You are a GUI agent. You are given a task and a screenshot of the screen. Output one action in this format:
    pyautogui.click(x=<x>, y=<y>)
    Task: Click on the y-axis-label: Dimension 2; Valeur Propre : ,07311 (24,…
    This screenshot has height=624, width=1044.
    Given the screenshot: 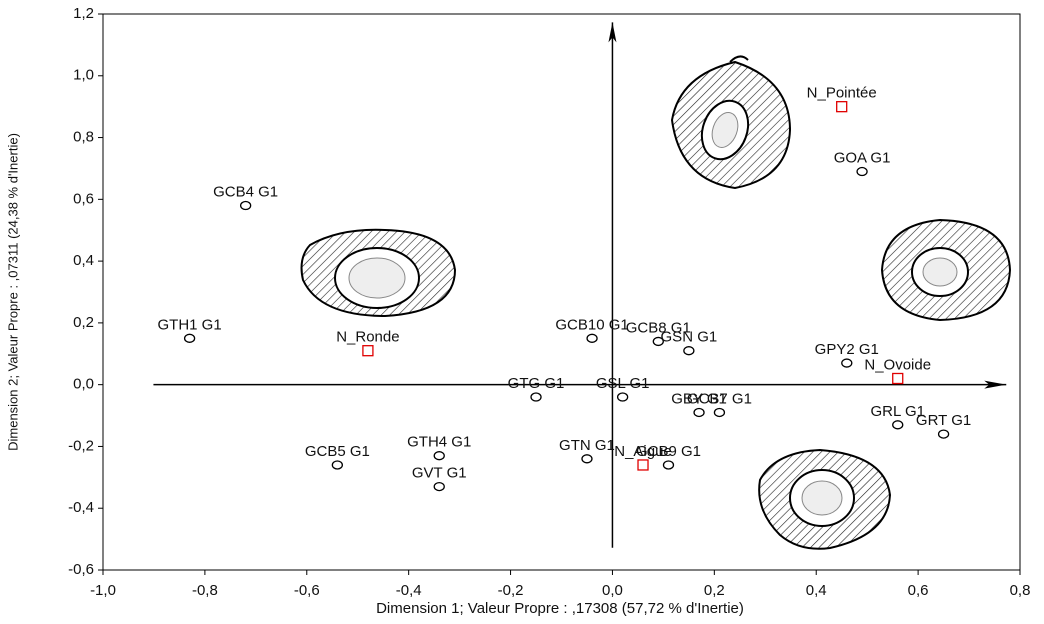 What is the action you would take?
    pyautogui.click(x=12, y=292)
    